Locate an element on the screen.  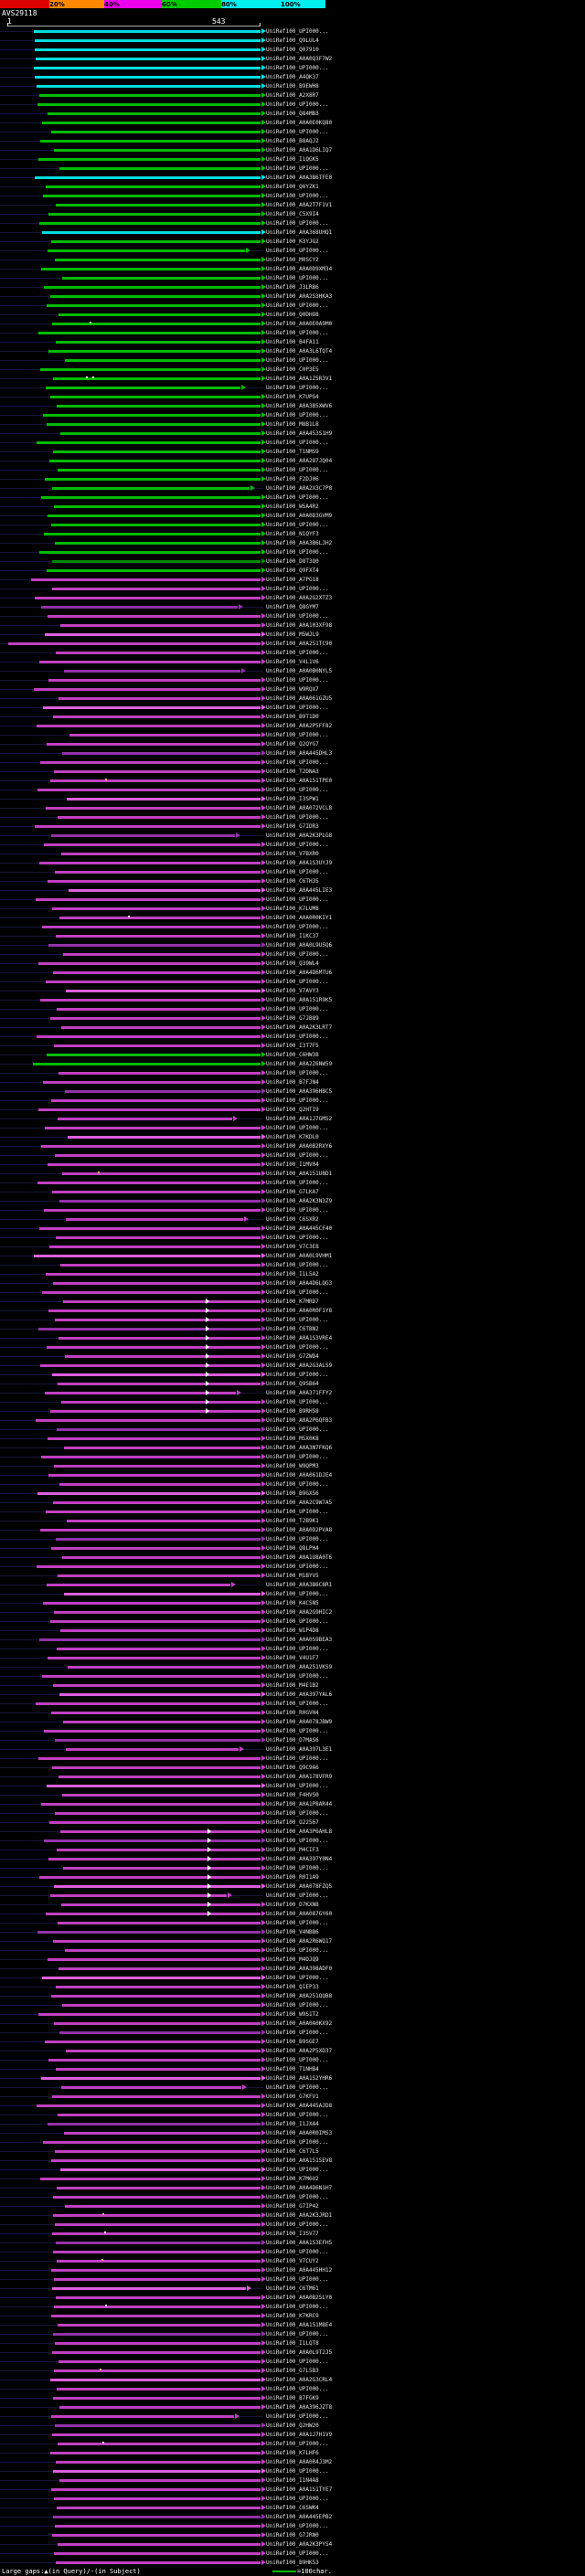
hit-label: UniRef100_C6TH35 is located at coordinates (293, 881).